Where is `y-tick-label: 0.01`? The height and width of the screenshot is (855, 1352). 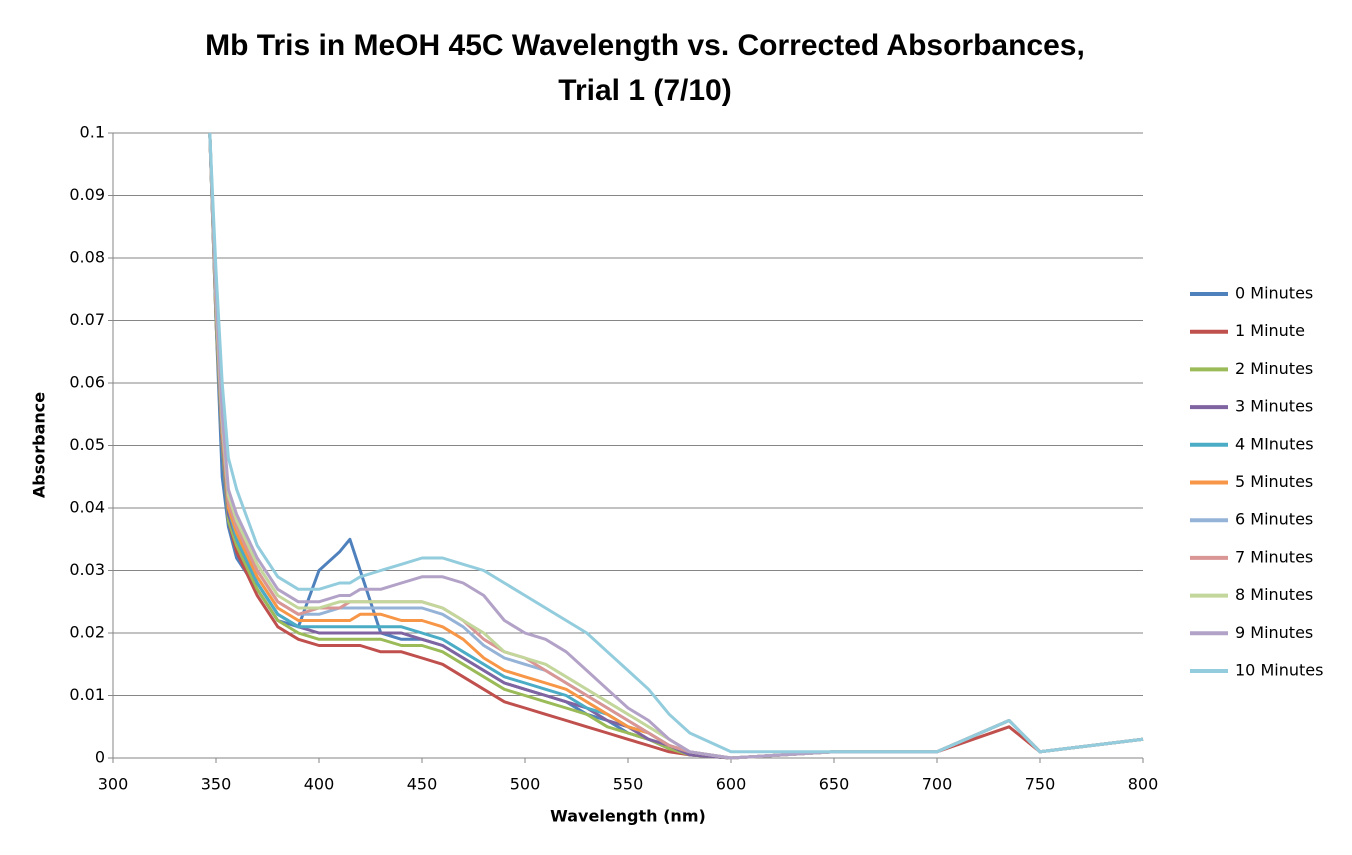 y-tick-label: 0.01 is located at coordinates (87, 694).